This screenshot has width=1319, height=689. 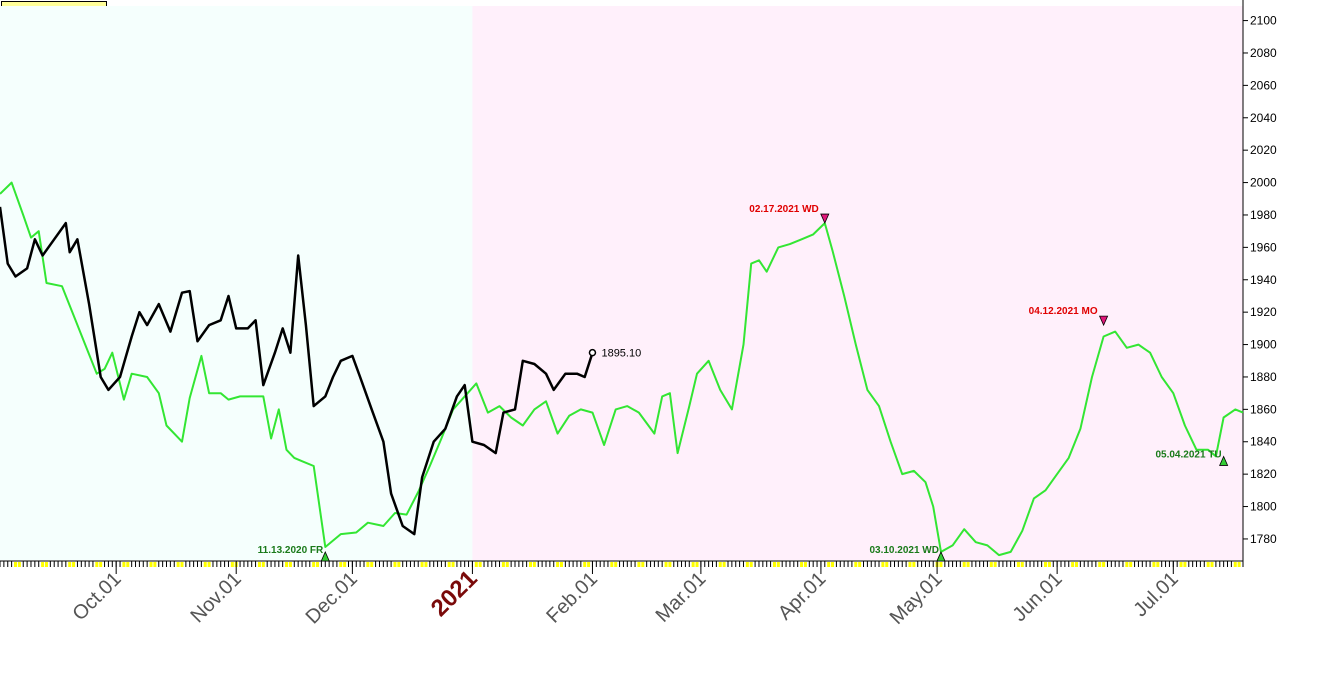 I want to click on y-tick-label: 1920, so click(x=1263, y=312).